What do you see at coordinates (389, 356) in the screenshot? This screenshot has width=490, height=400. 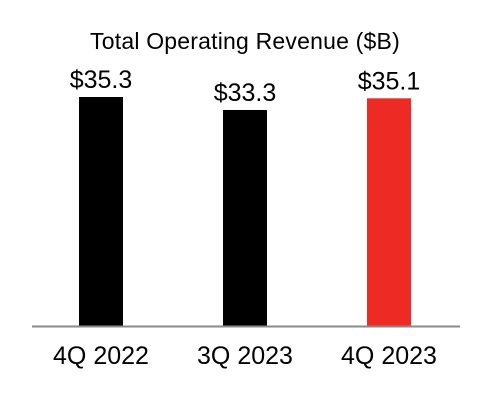 I see `category-label: 4Q 2023` at bounding box center [389, 356].